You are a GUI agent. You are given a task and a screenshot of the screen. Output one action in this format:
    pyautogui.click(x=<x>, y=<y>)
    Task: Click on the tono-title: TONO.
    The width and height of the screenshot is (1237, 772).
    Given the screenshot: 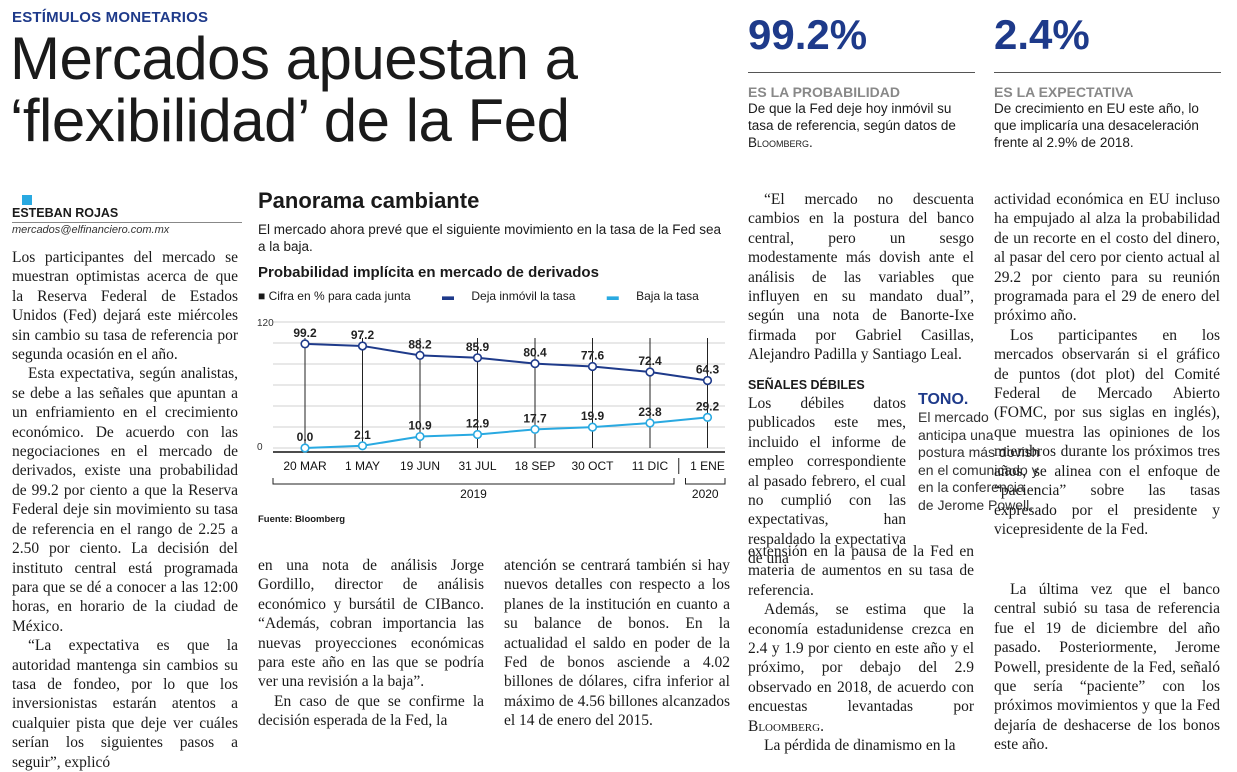 What is the action you would take?
    pyautogui.click(x=943, y=399)
    